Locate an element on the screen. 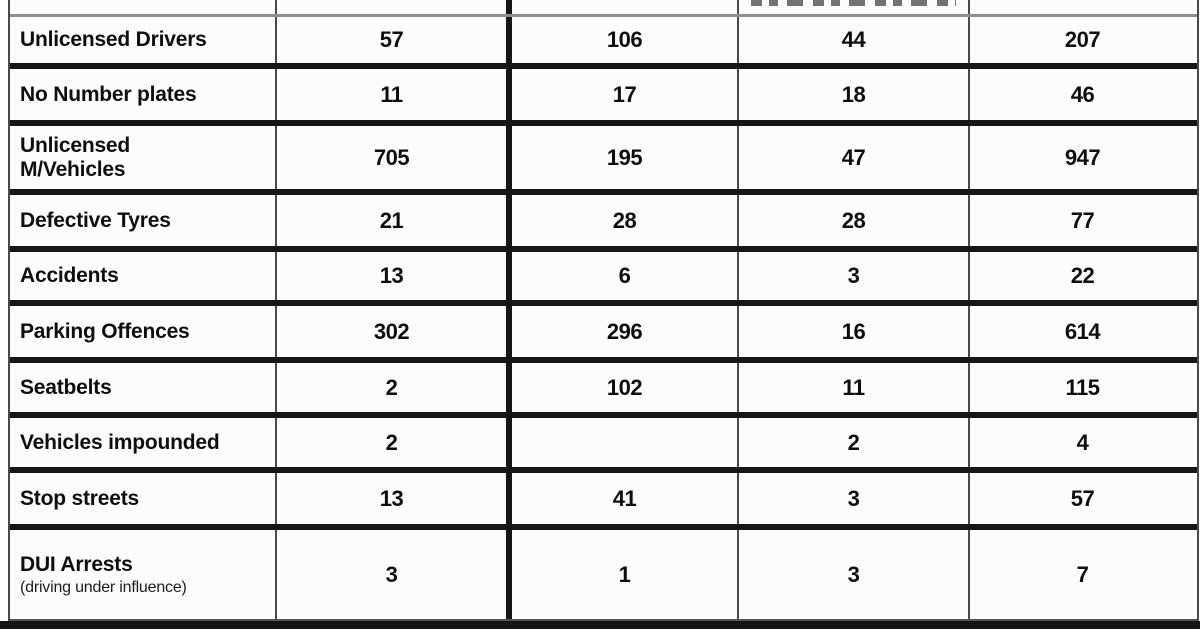  cell-value: 102 is located at coordinates (624, 387).